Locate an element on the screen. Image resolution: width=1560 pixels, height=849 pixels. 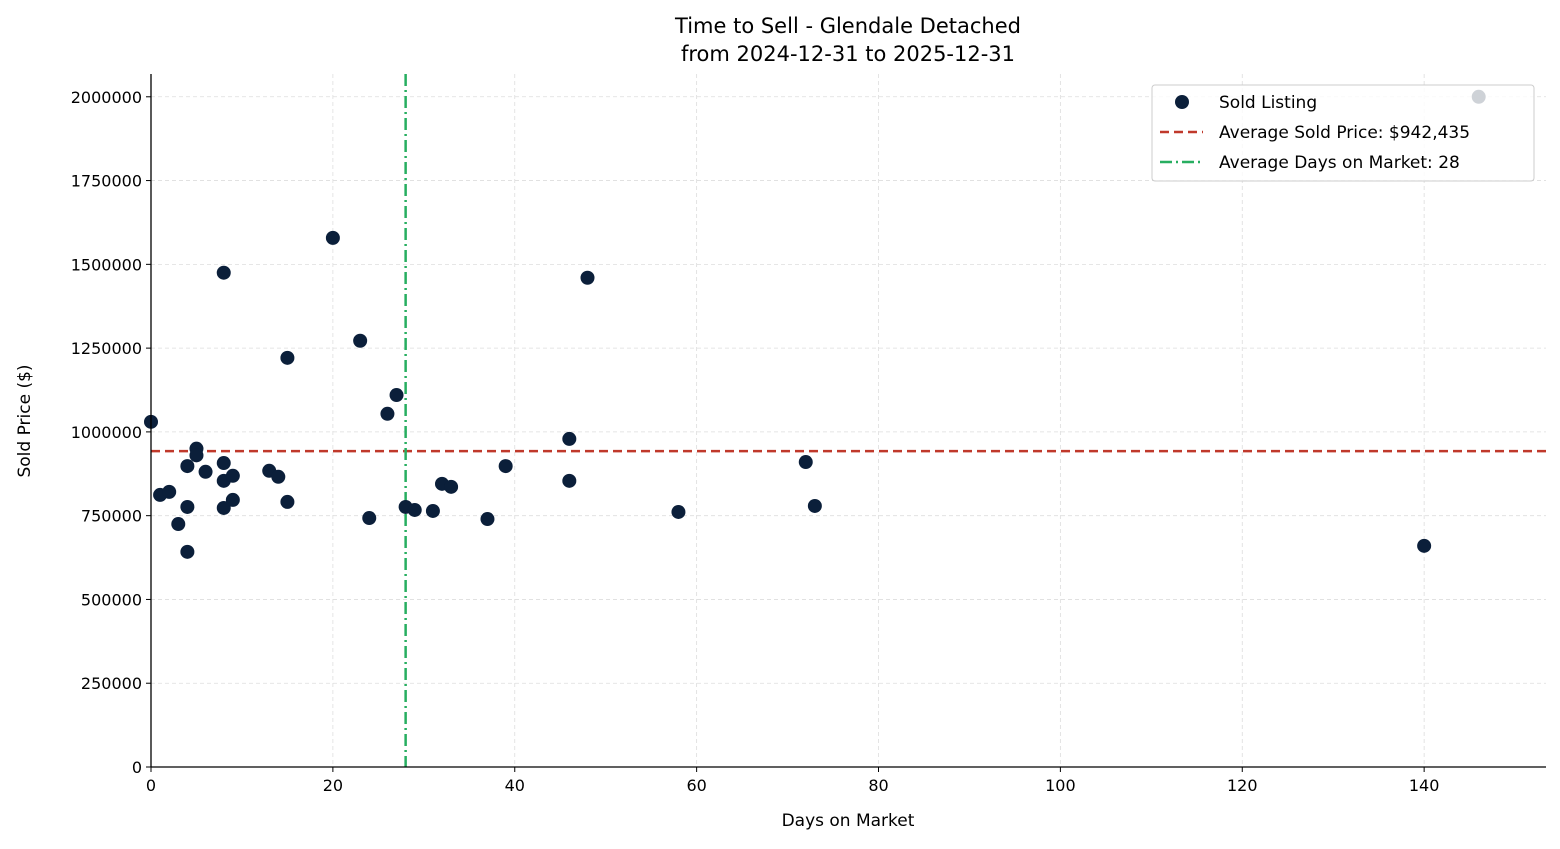
y-tick-label: 500000 is located at coordinates (111, 599).